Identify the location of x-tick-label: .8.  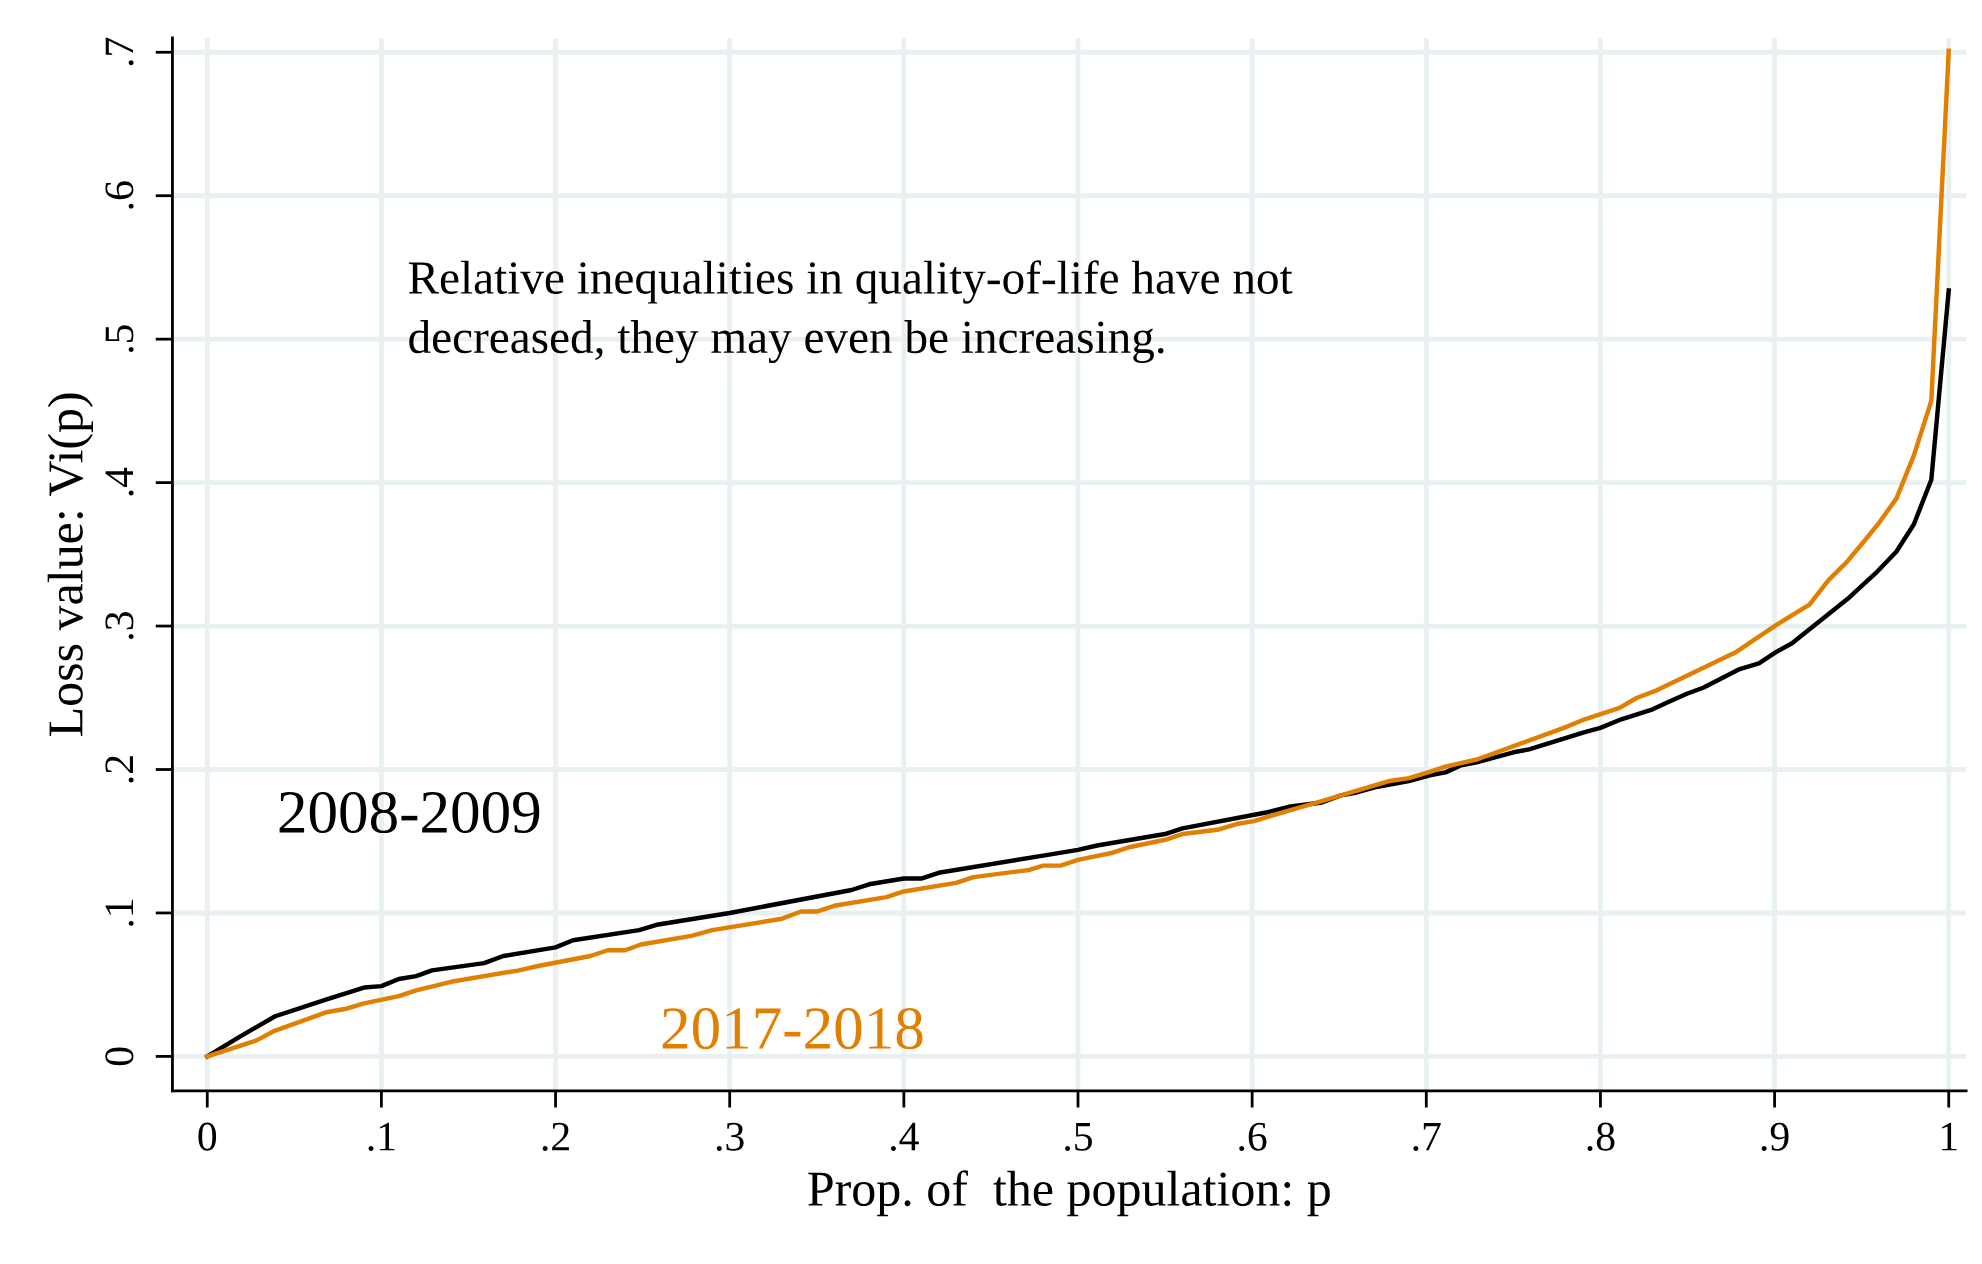
(1601, 1136).